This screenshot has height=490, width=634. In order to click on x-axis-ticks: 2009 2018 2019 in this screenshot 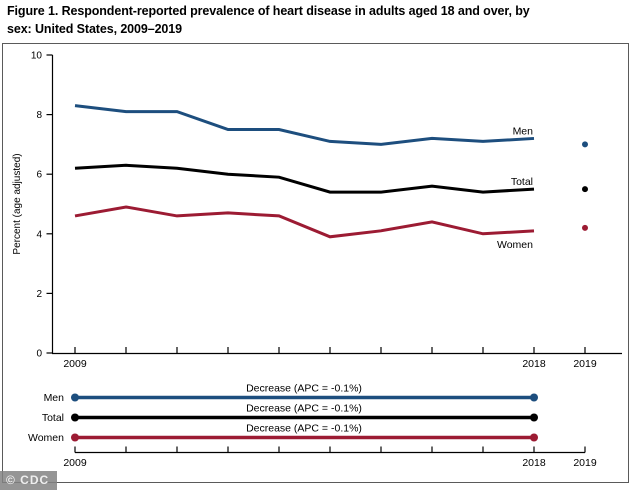, I will do `click(330, 358)`.